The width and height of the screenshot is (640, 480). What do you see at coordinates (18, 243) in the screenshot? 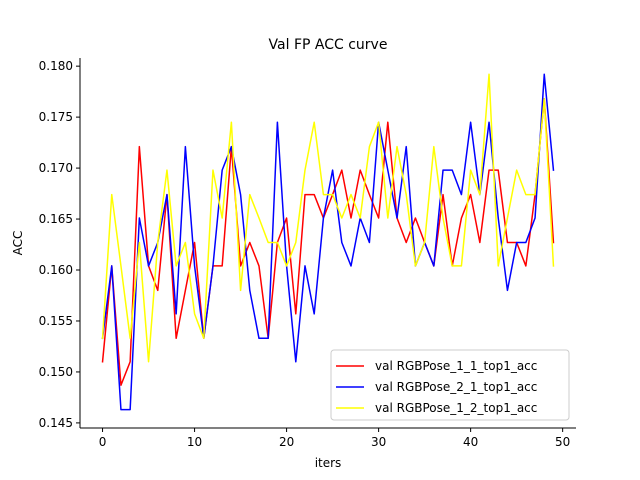
I see `y-axis-label: ACC` at bounding box center [18, 243].